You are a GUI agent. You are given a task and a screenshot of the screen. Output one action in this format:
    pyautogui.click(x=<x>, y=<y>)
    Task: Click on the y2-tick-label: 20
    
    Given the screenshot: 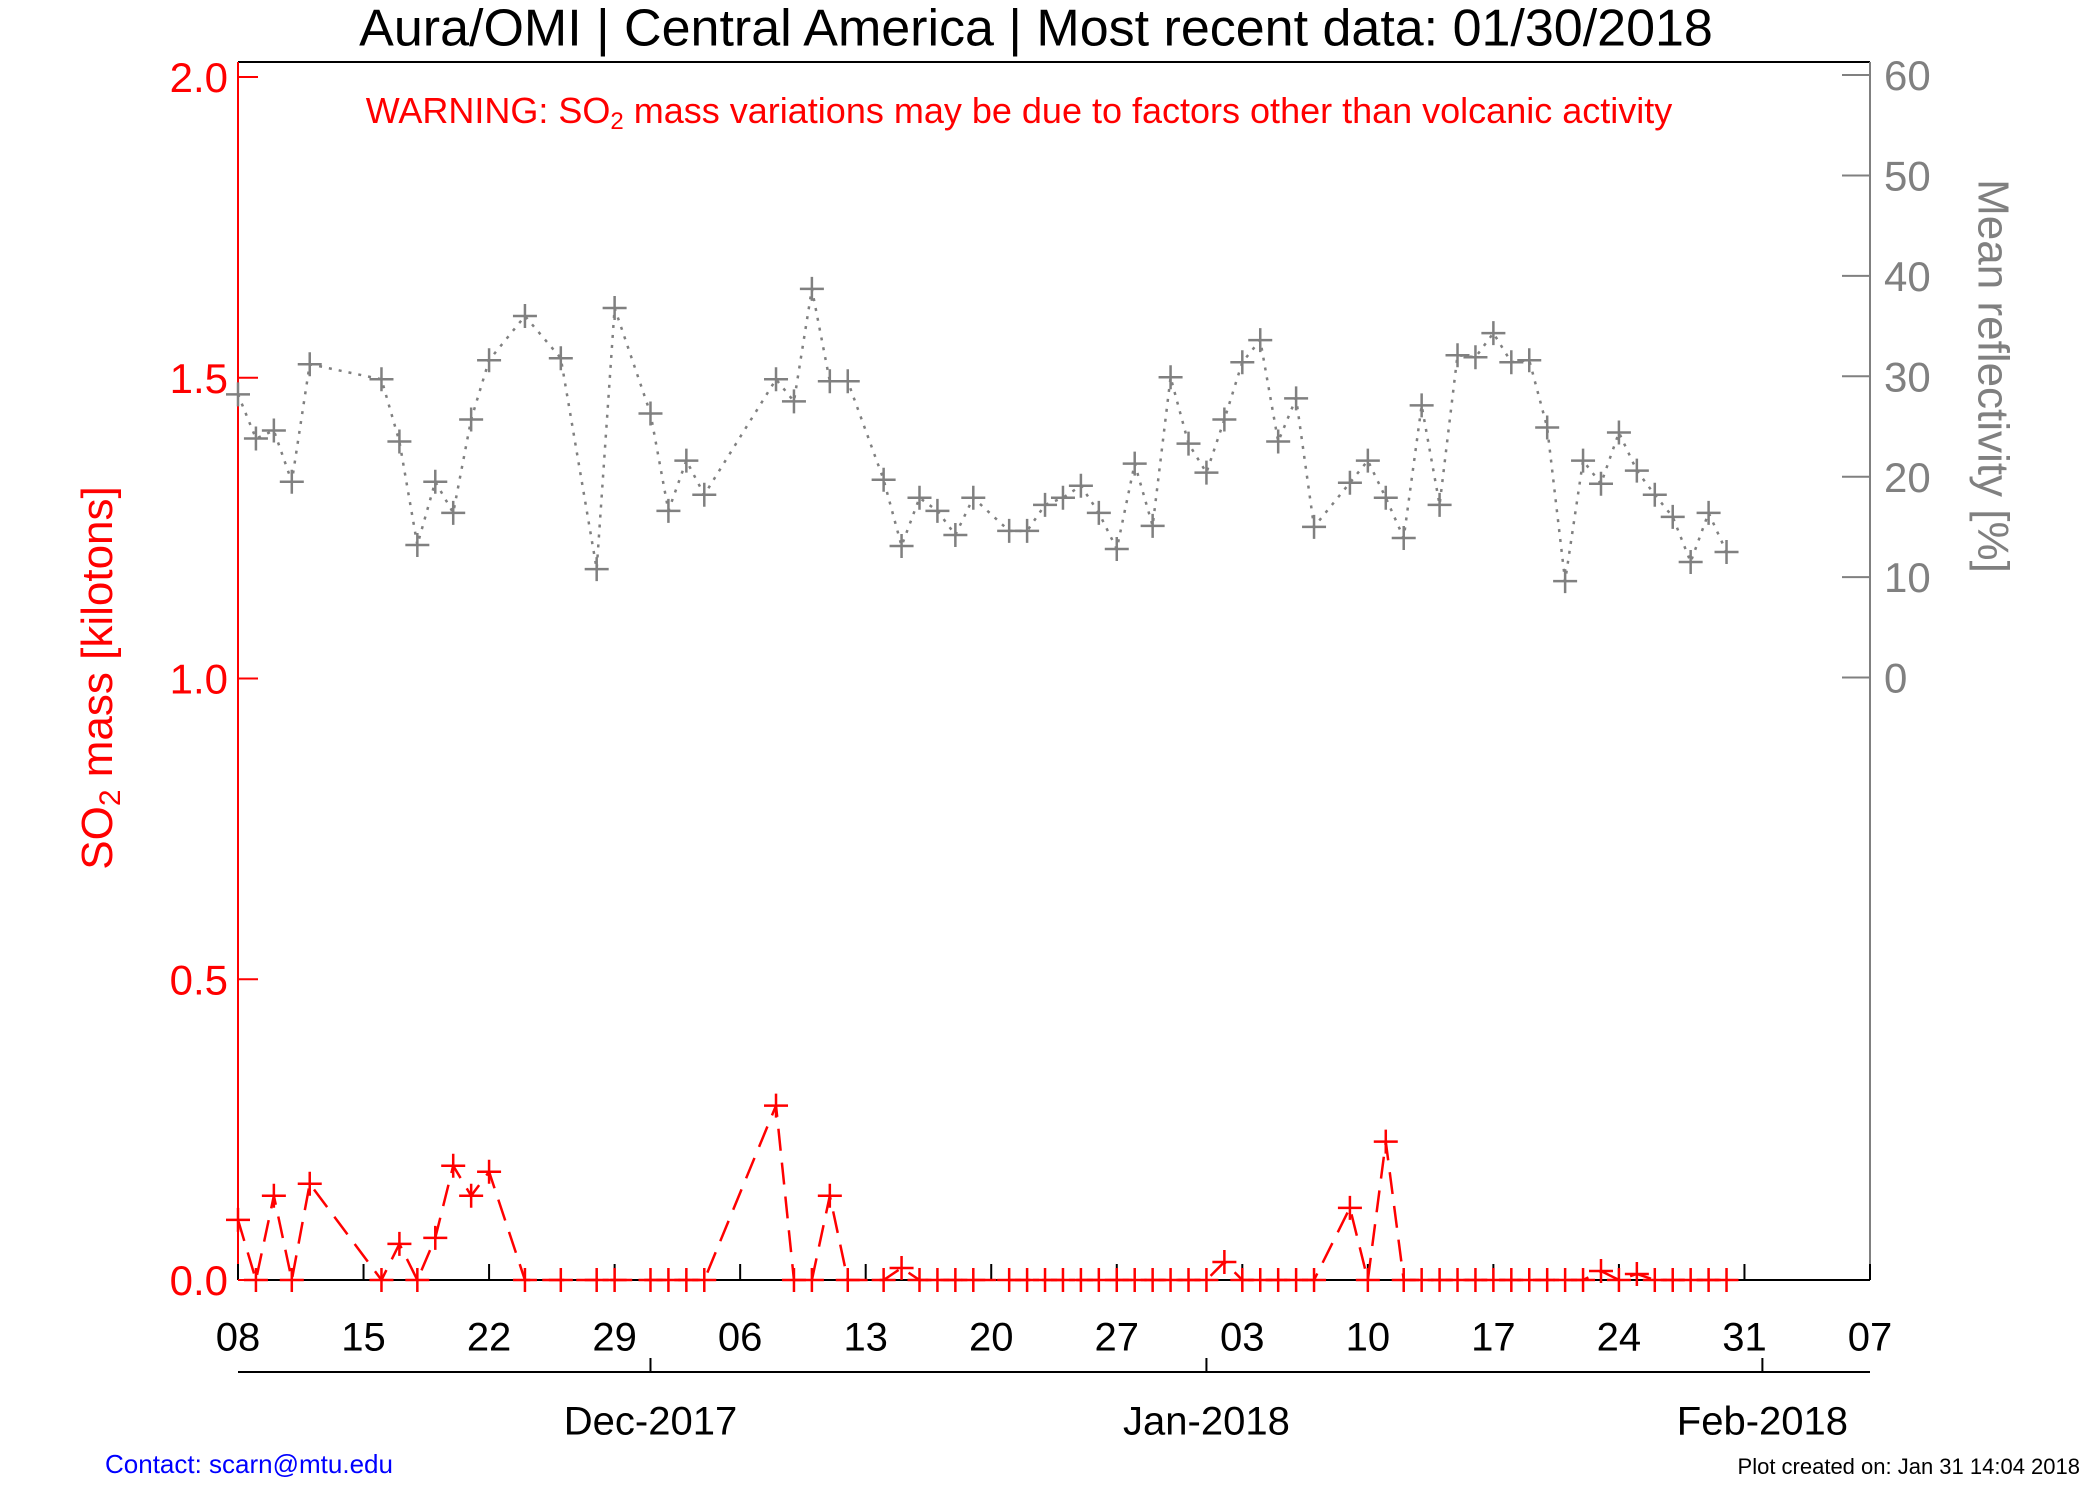 What is the action you would take?
    pyautogui.click(x=1907, y=477)
    